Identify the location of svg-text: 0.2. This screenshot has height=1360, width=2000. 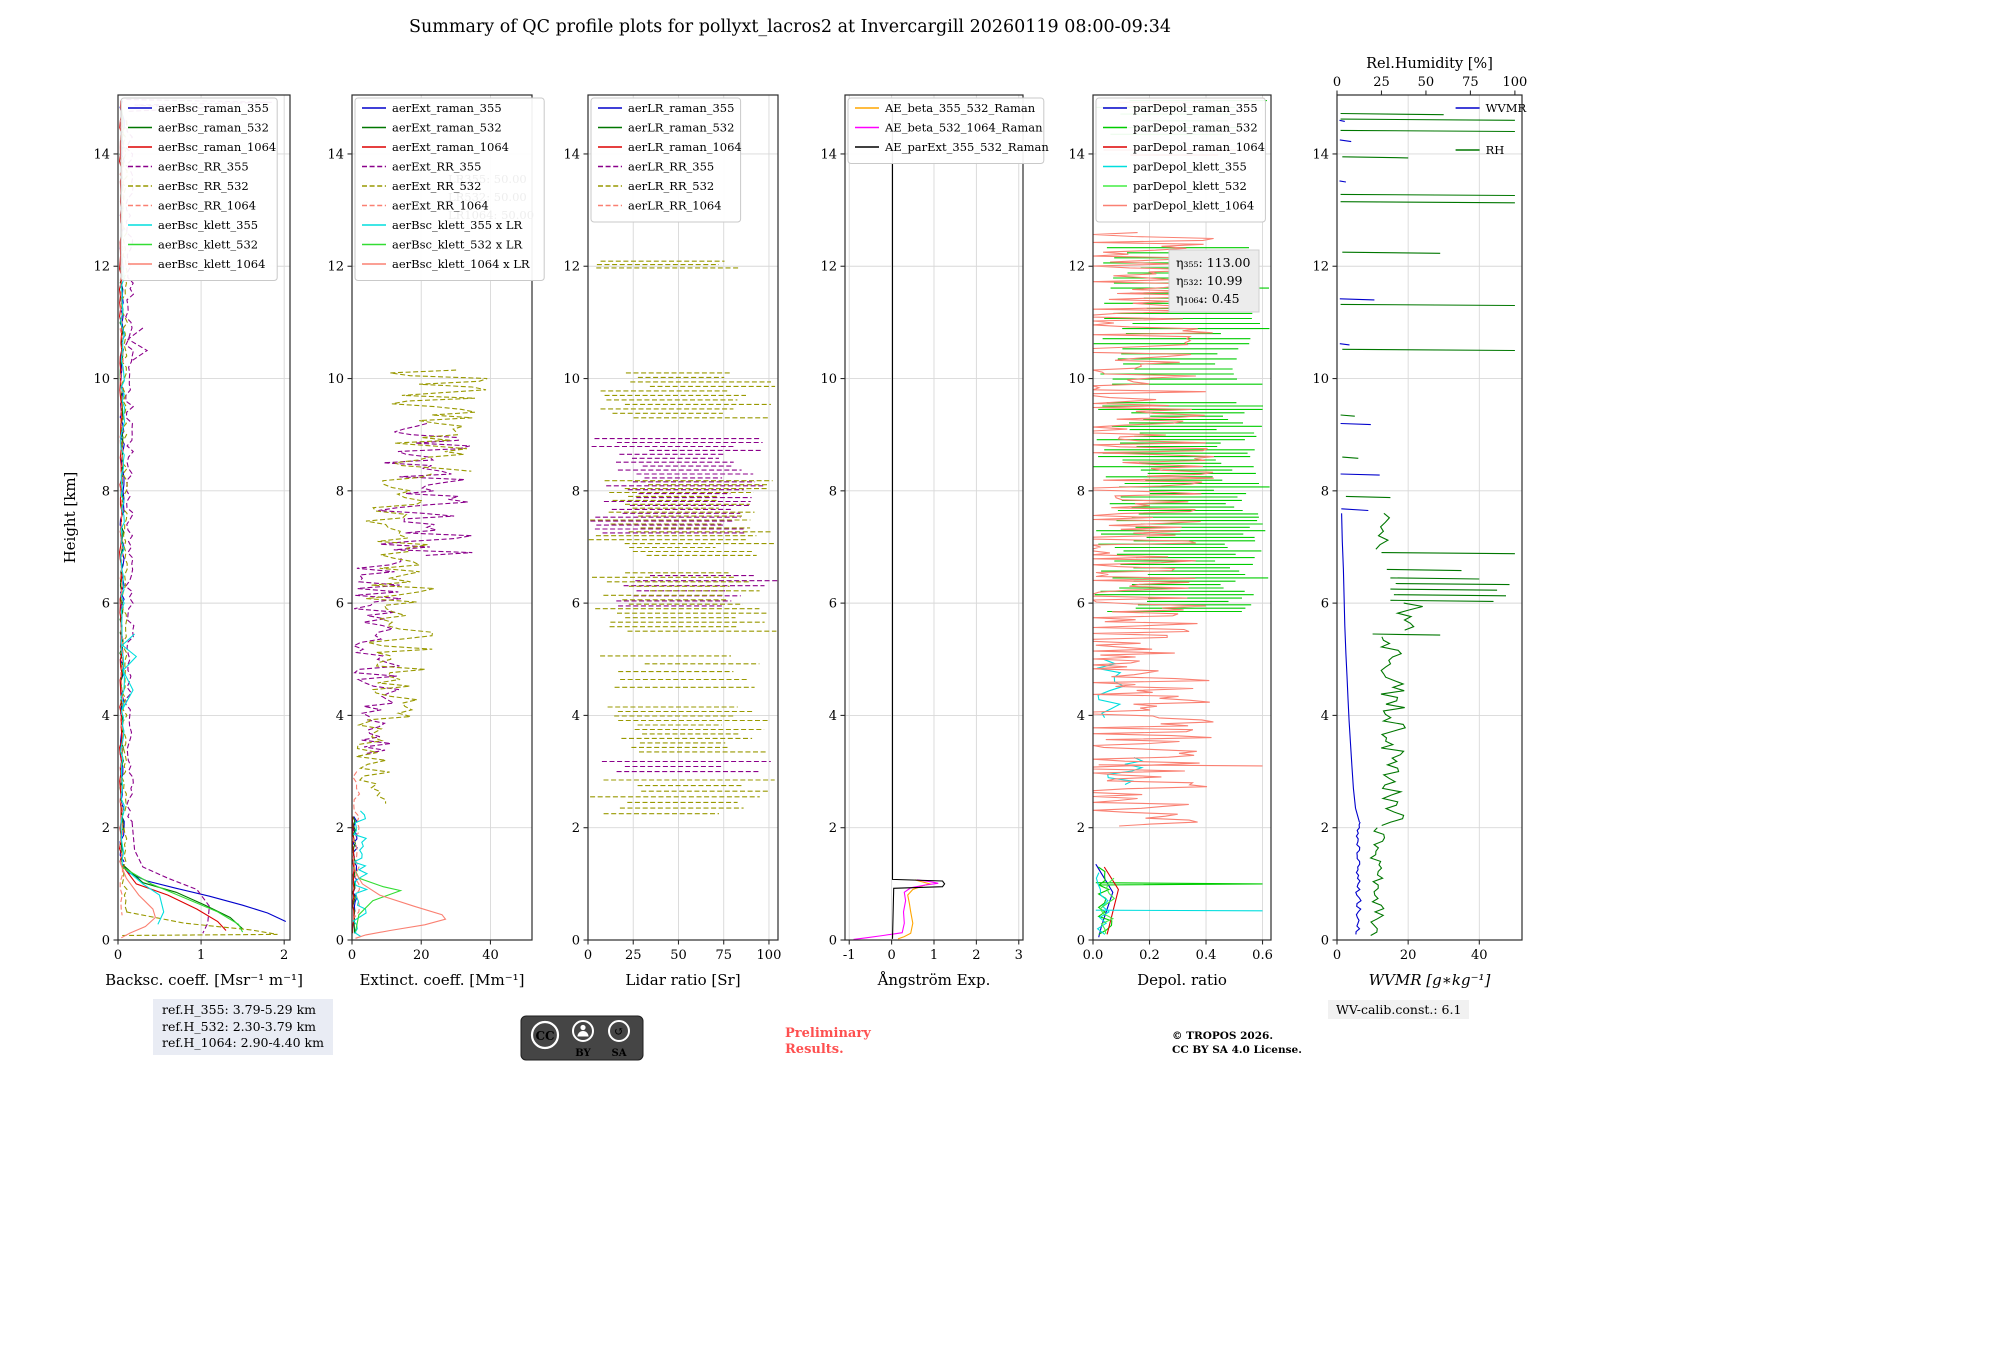
(1149, 955).